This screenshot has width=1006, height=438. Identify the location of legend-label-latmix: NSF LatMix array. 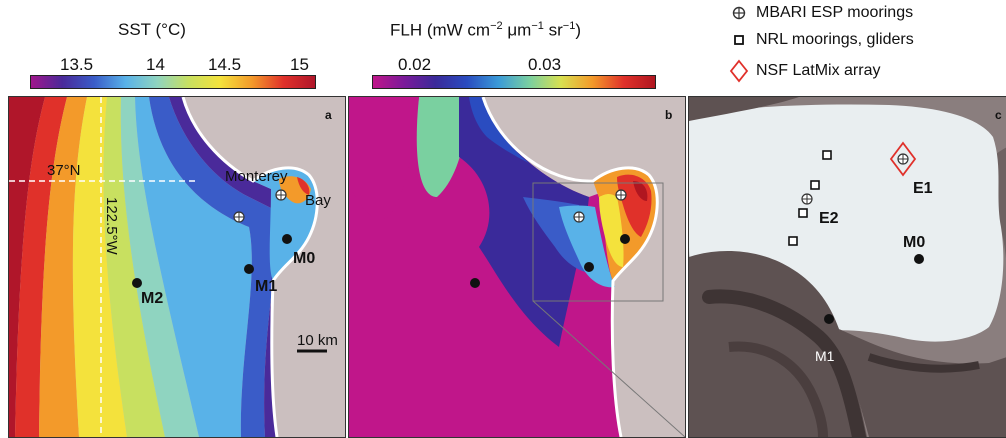
(818, 70).